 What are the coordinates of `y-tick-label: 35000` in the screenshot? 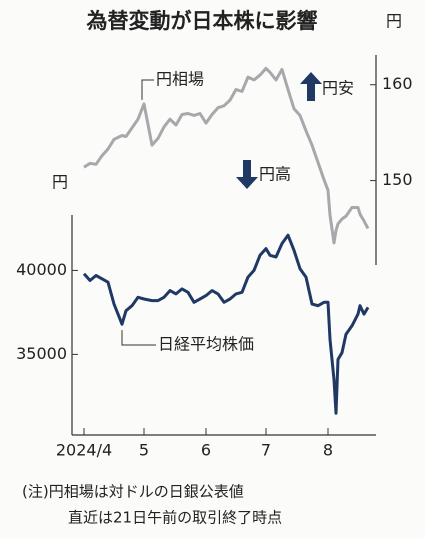 It's located at (41, 353).